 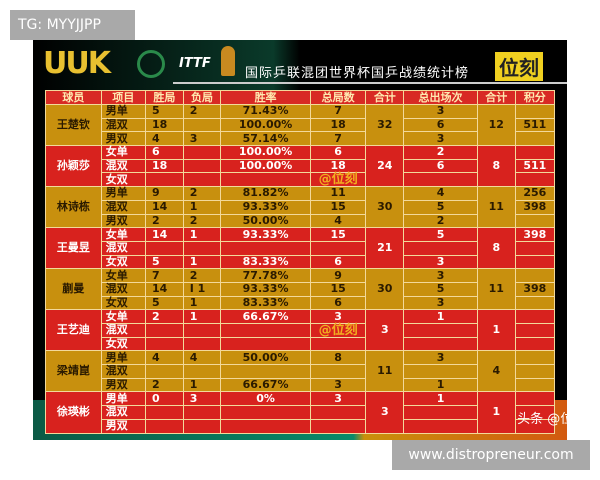 What do you see at coordinates (164, 152) in the screenshot?
I see `cell-w: 6` at bounding box center [164, 152].